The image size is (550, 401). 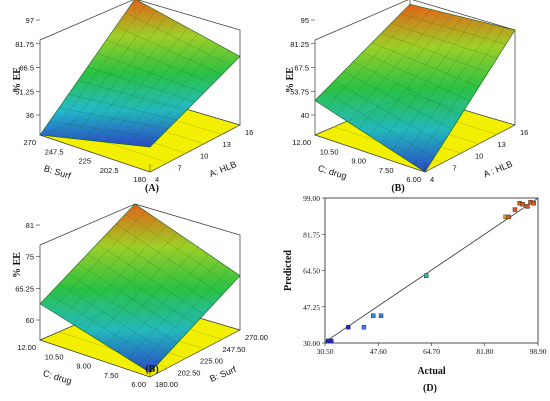 What do you see at coordinates (111, 375) in the screenshot?
I see `p2-y-tick-label: 7.50` at bounding box center [111, 375].